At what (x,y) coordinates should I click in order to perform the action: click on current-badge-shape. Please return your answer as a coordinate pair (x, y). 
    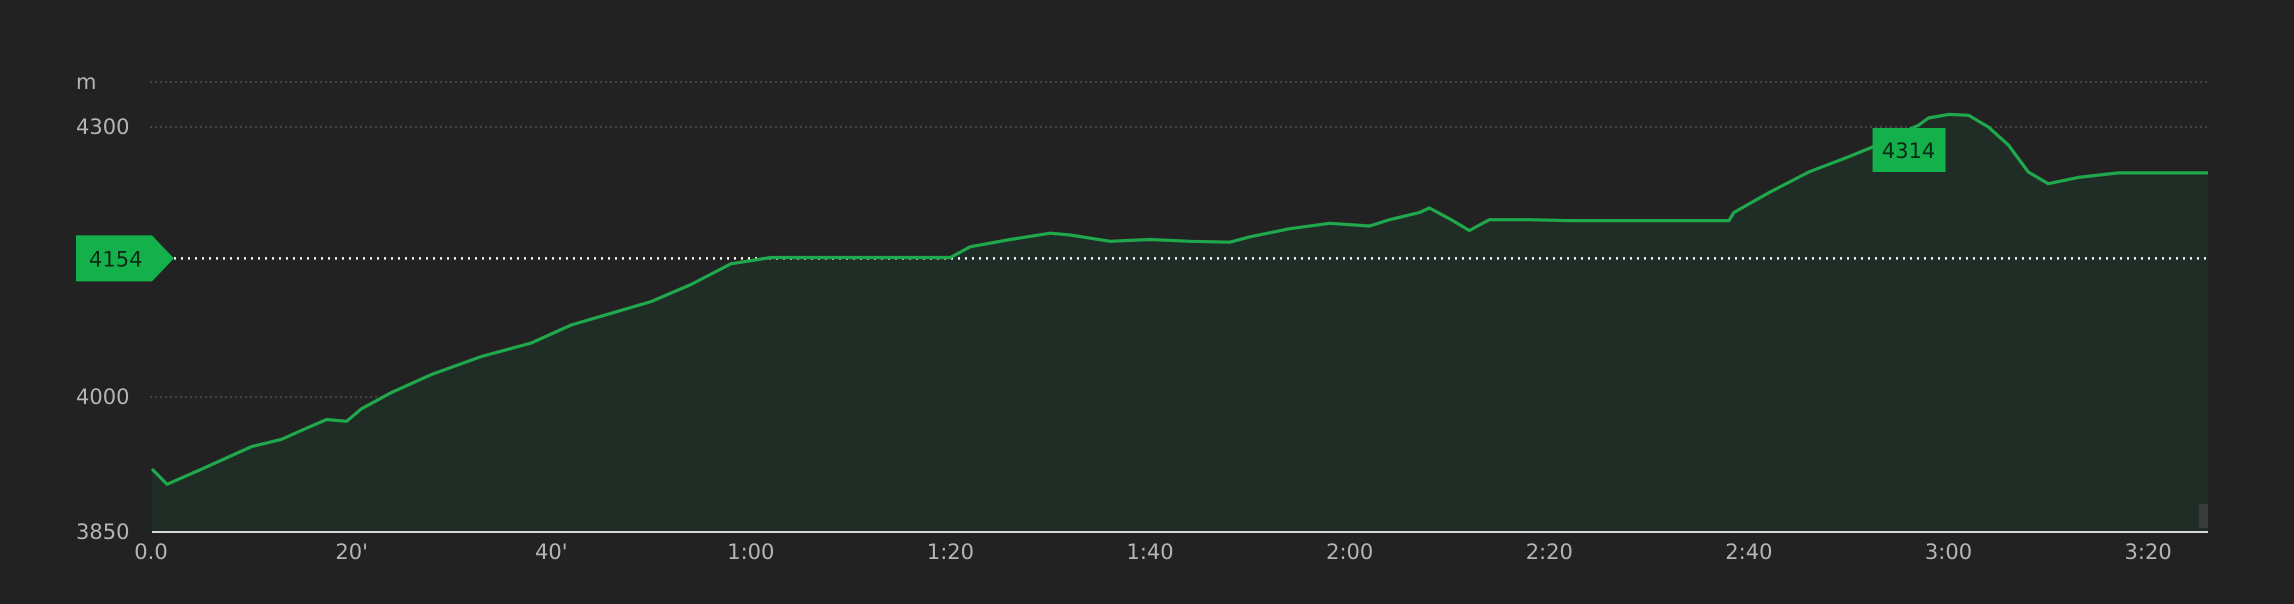
    Looking at the image, I should click on (125, 258).